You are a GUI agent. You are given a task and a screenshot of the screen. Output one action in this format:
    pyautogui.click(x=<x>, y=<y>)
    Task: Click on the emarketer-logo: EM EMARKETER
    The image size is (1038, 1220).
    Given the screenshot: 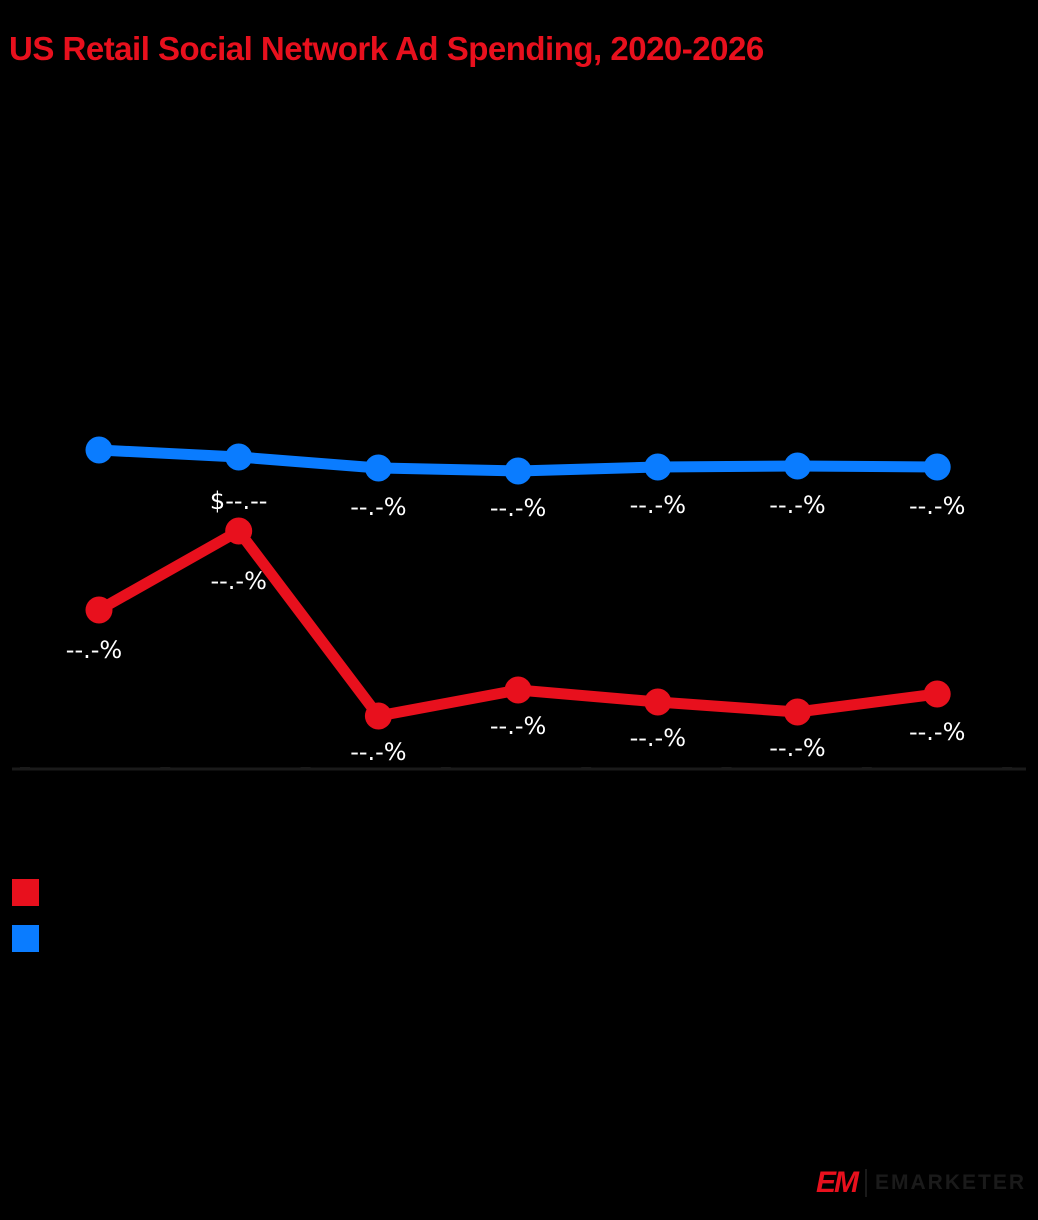 What is the action you would take?
    pyautogui.click(x=921, y=1183)
    